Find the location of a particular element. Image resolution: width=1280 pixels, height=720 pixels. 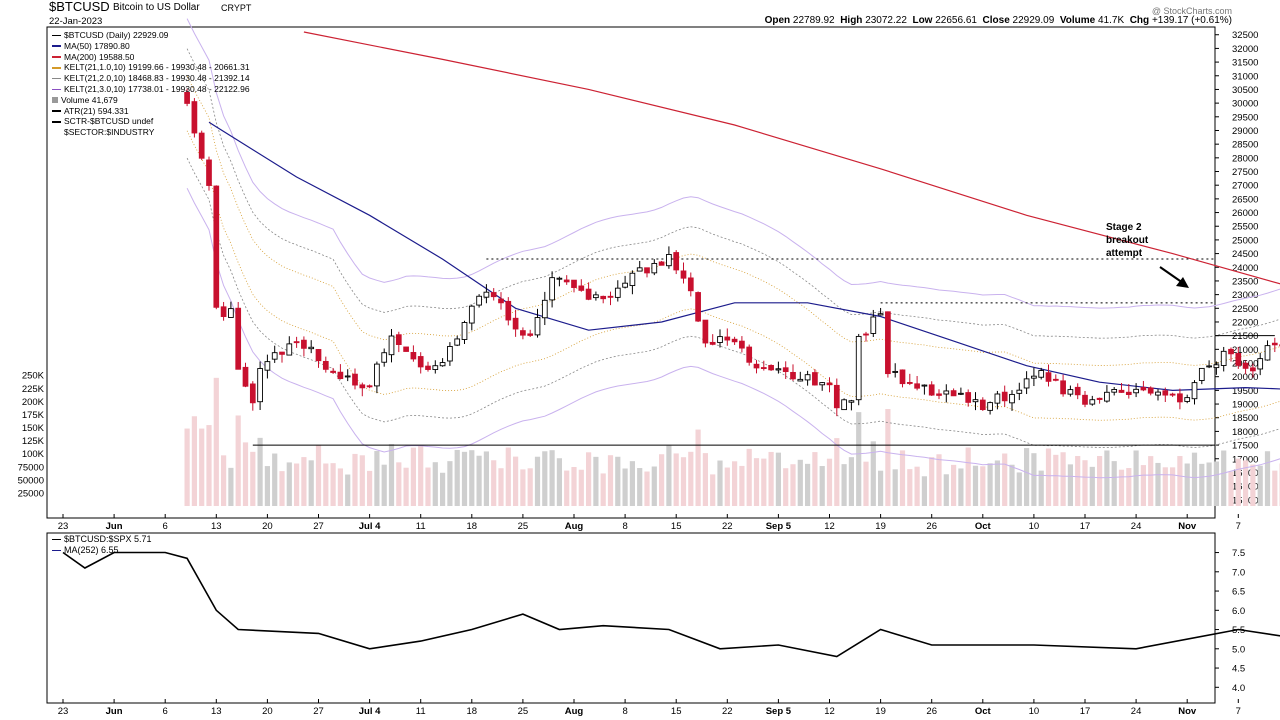

ratio-x-axis-tick-label: Jun is located at coordinates (114, 711).